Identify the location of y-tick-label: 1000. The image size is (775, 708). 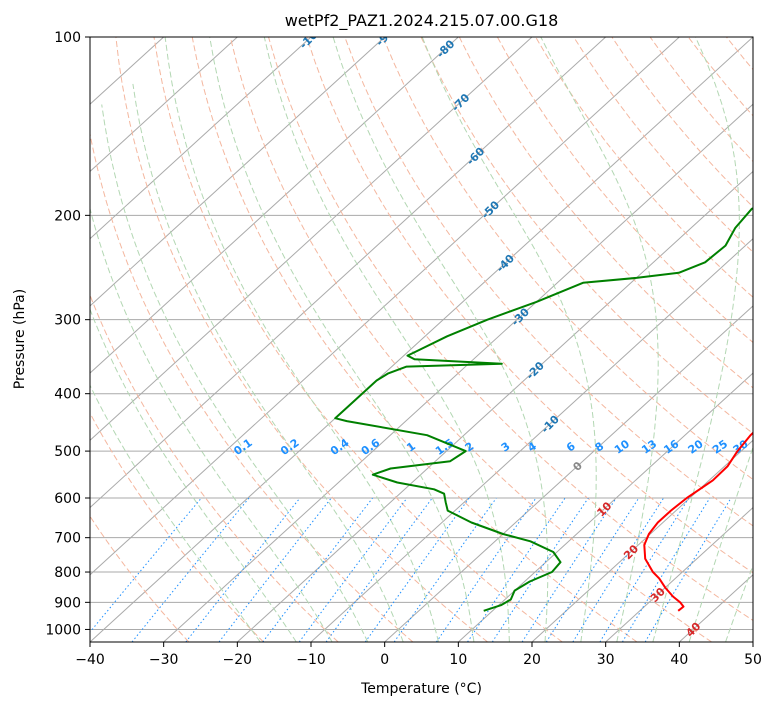
(63, 630).